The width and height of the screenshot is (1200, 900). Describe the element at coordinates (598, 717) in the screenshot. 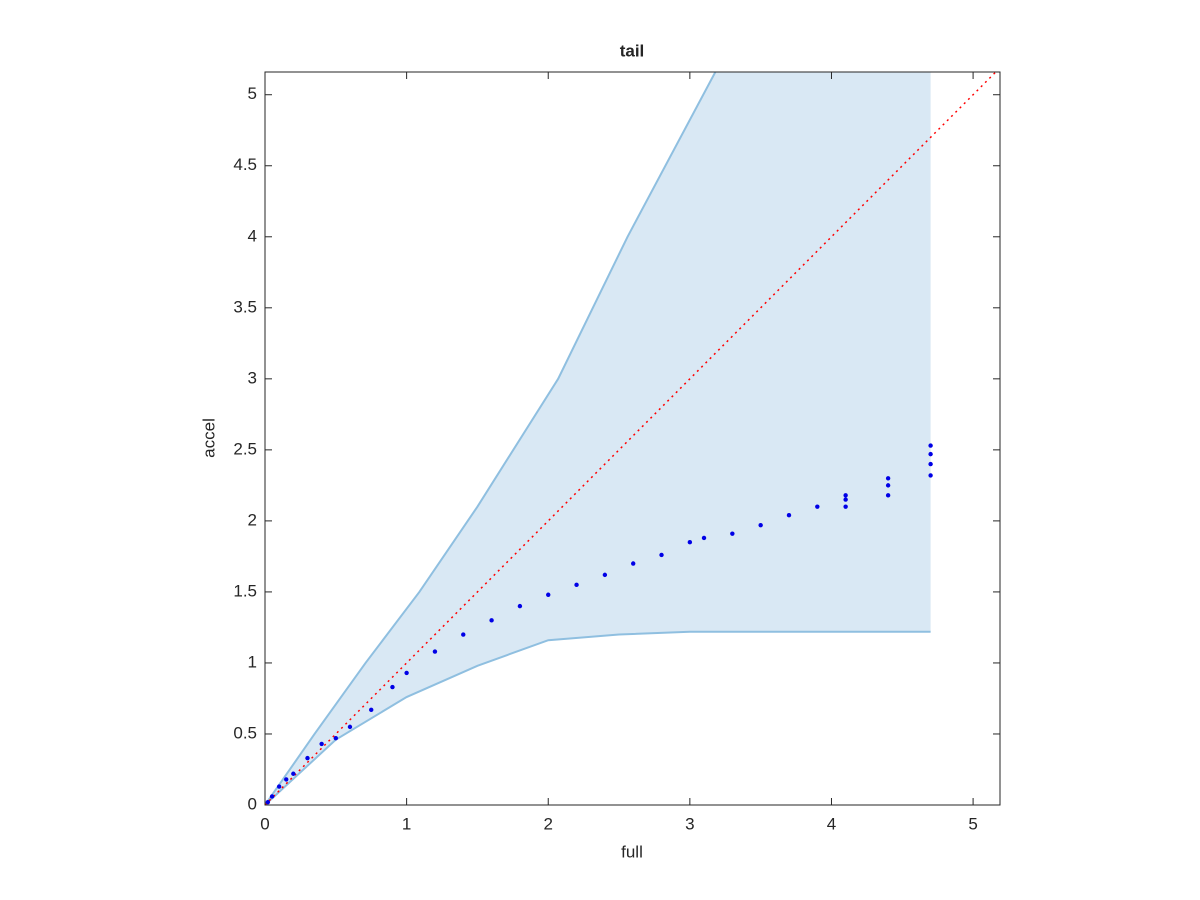

I see `band-lower-line` at that location.